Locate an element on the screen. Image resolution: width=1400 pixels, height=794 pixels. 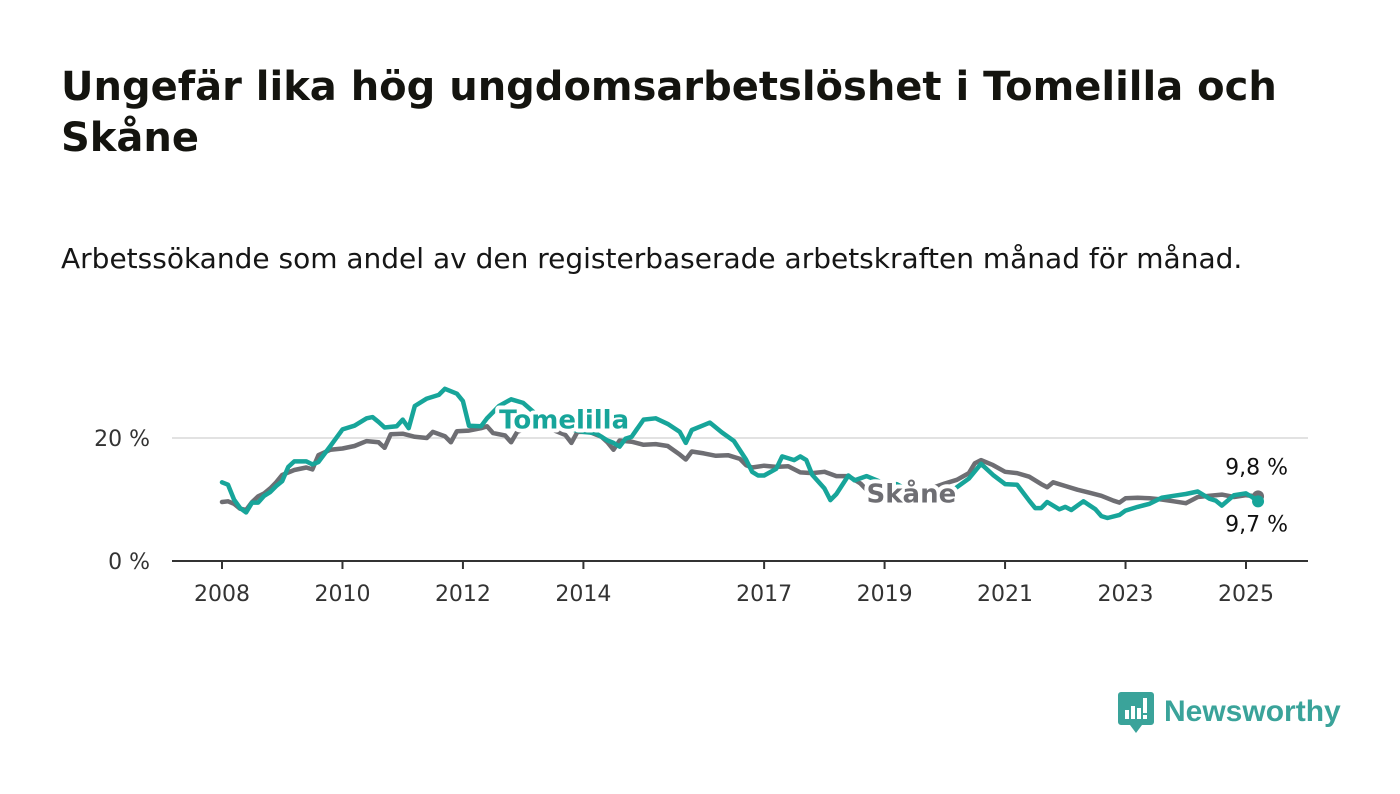
series-lines is located at coordinates (742, 453).